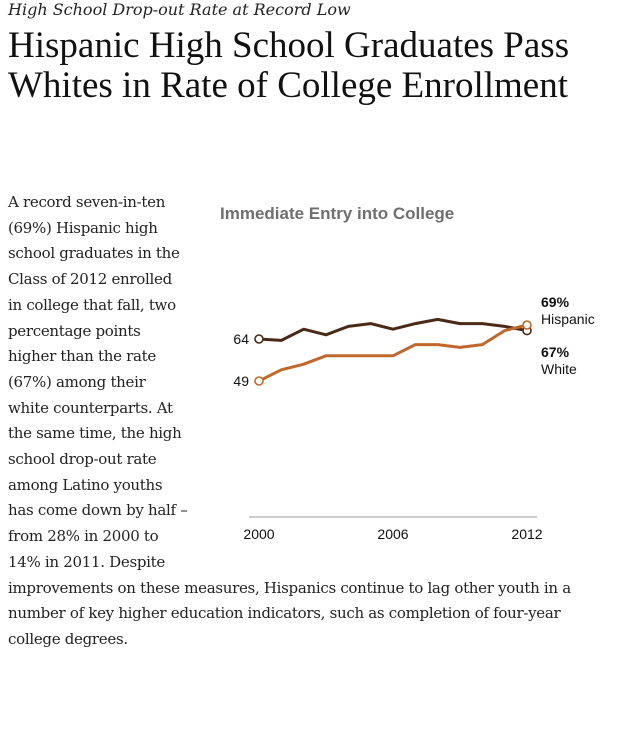 The image size is (640, 731). Describe the element at coordinates (241, 381) in the screenshot. I see `start-label-hispanic: 49` at that location.